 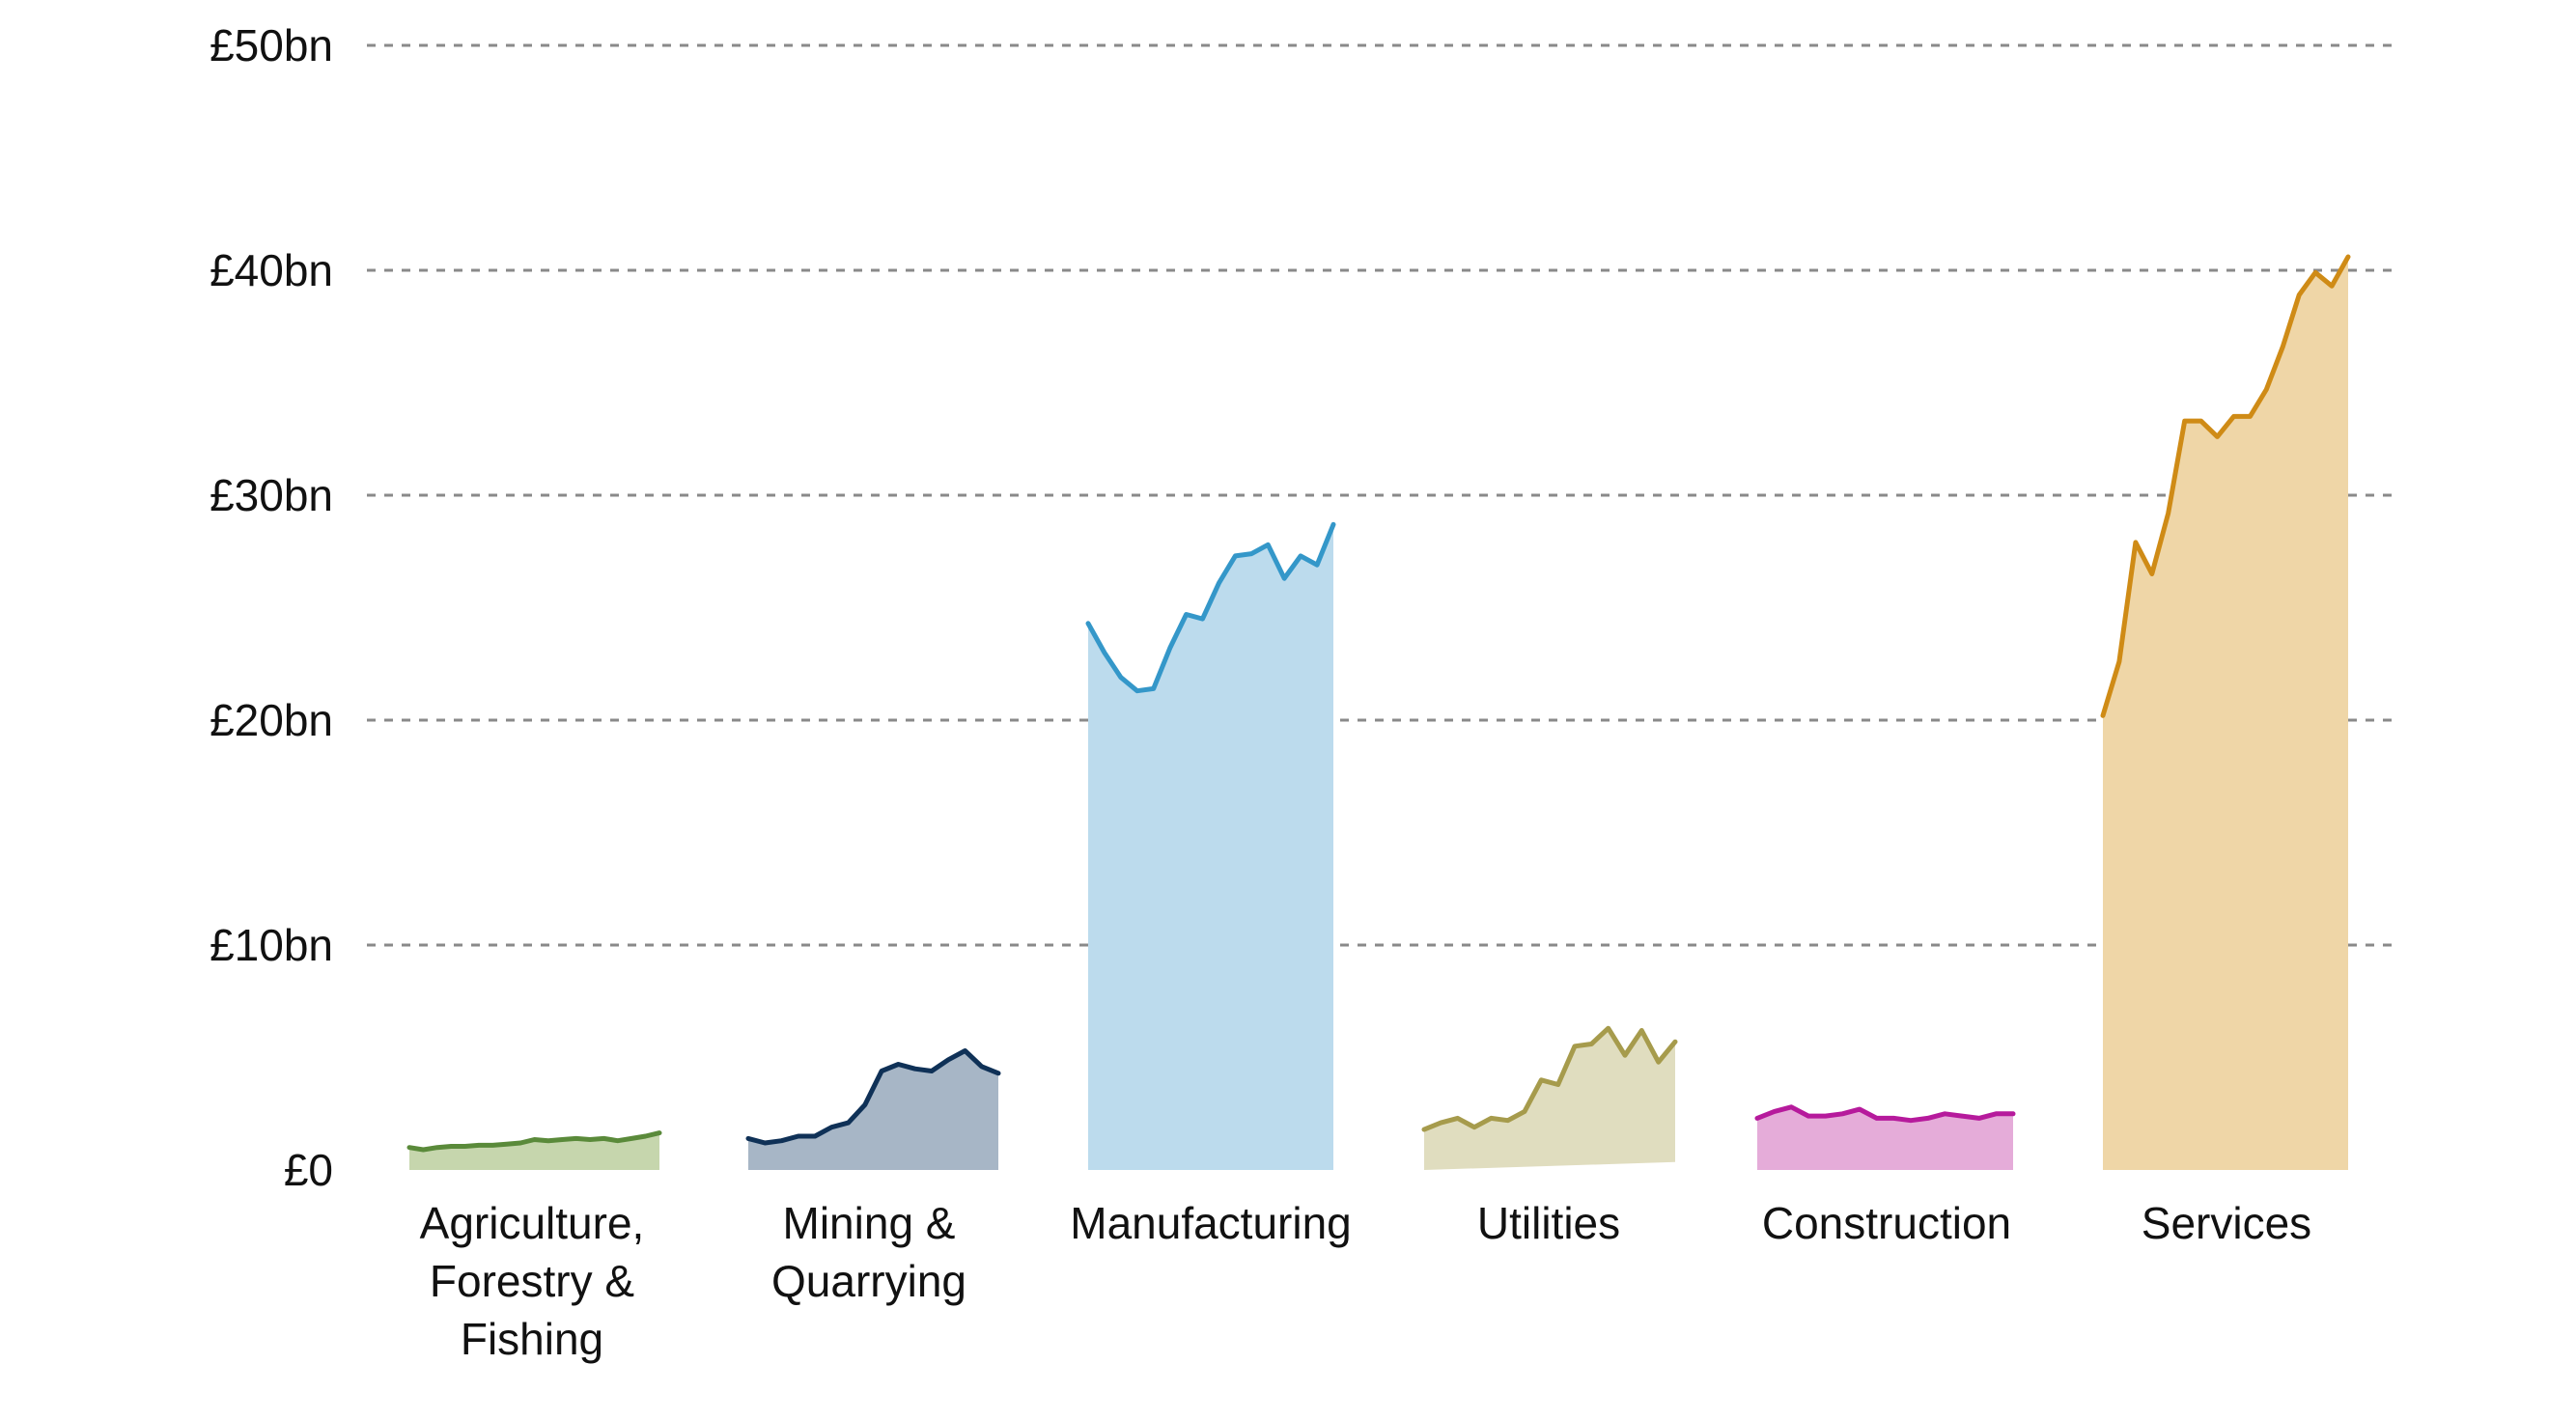 What do you see at coordinates (309, 1170) in the screenshot?
I see `y-tick-label: £0` at bounding box center [309, 1170].